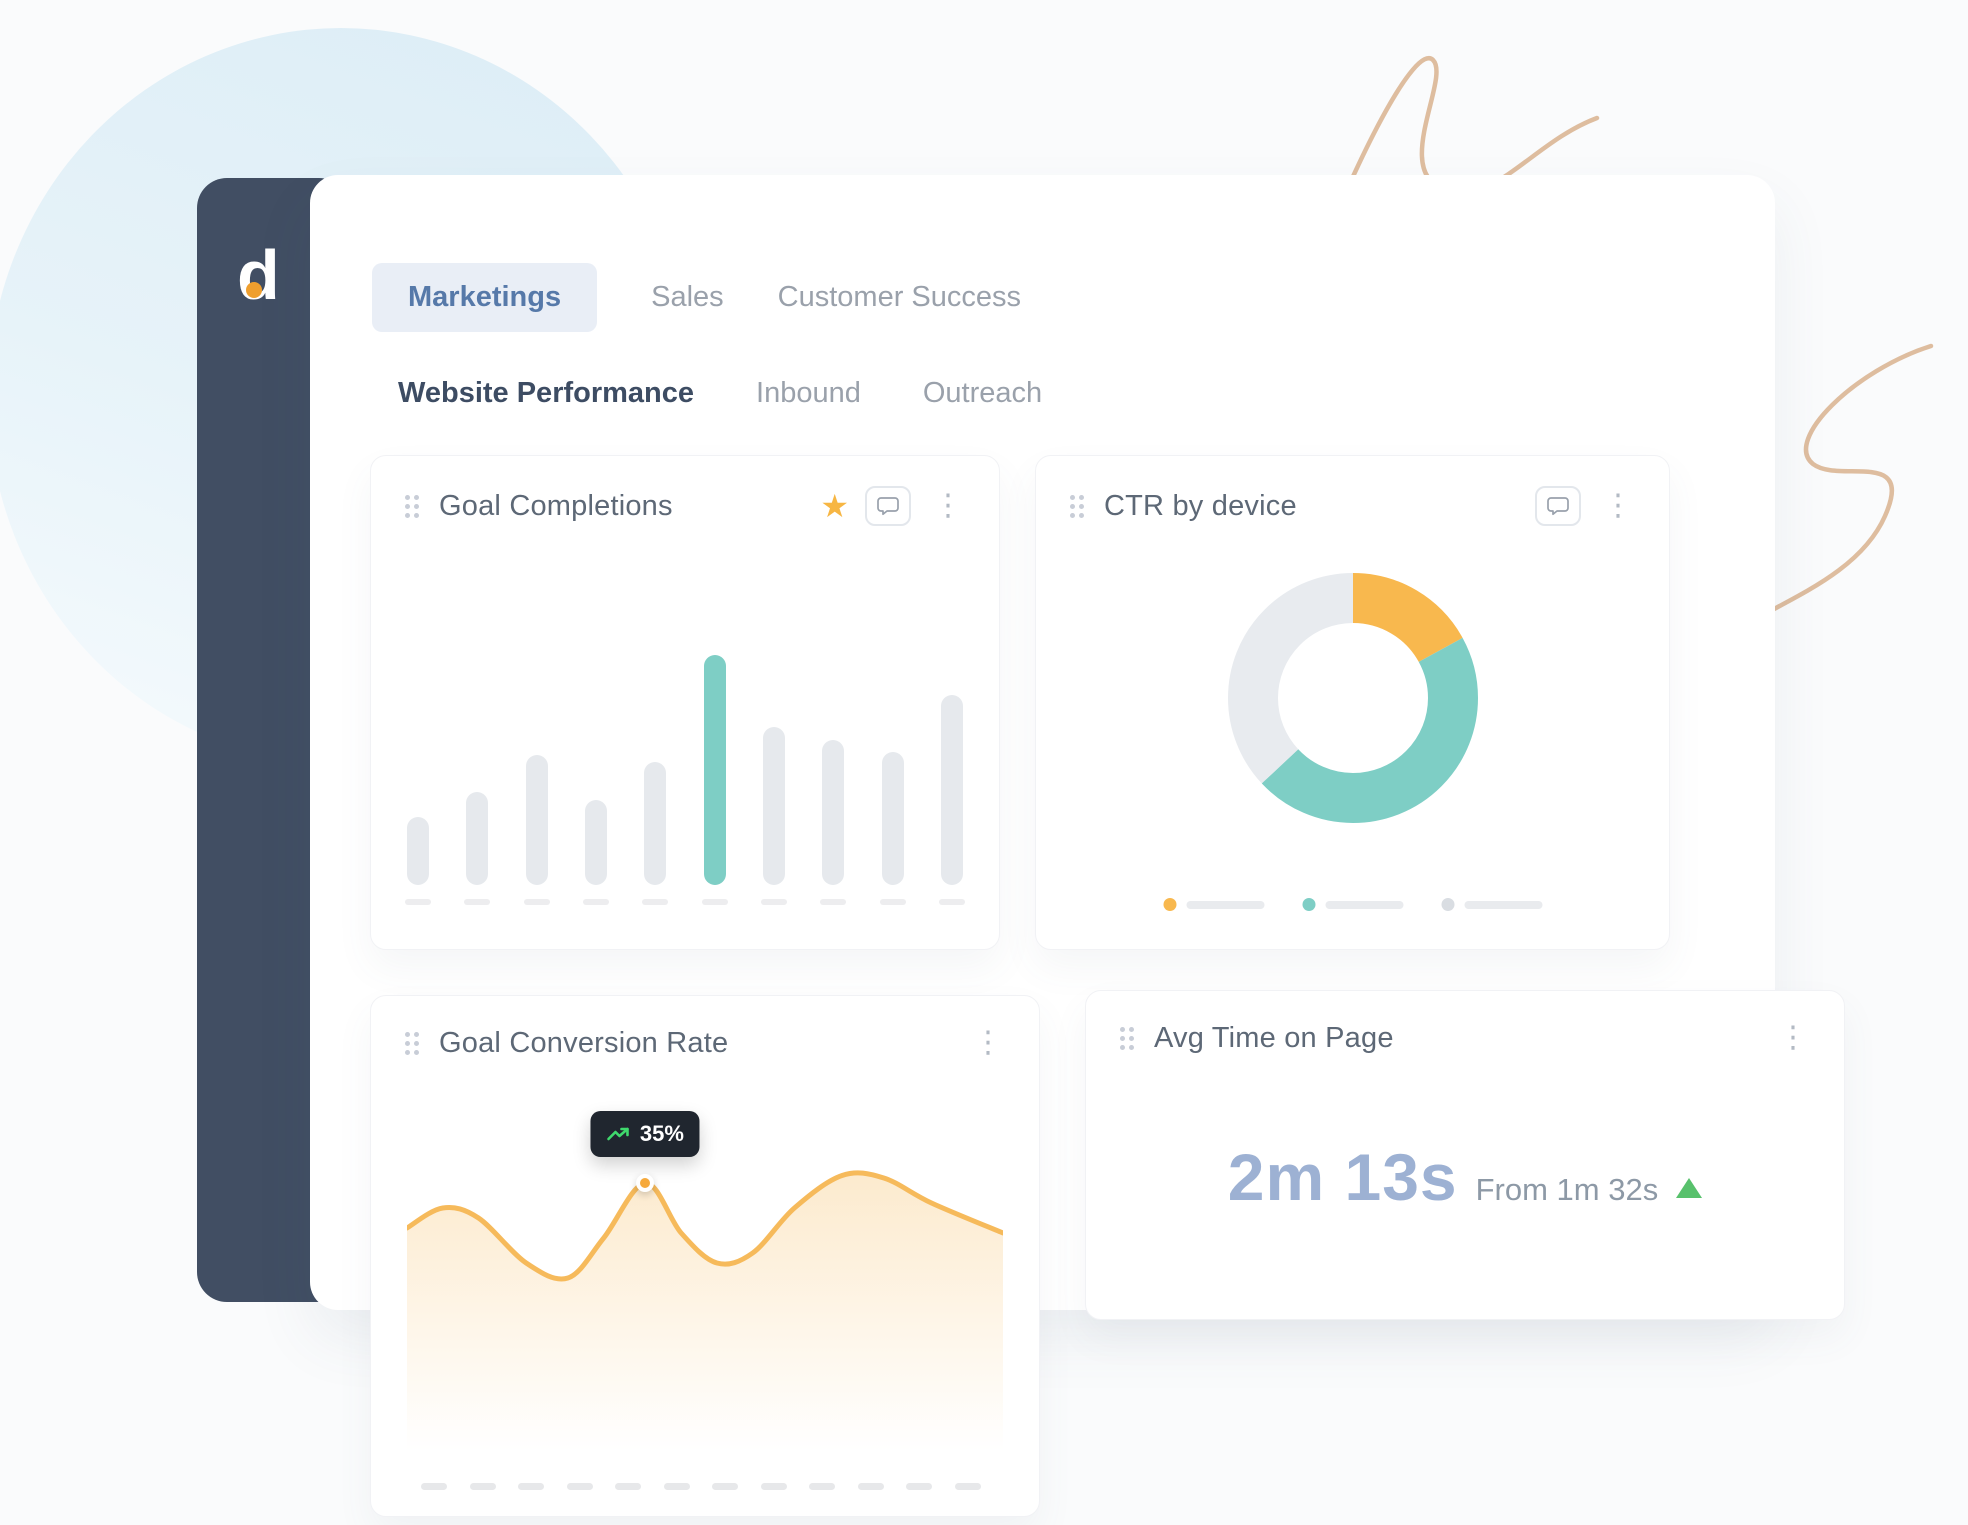 This screenshot has height=1525, width=1968. Describe the element at coordinates (899, 297) in the screenshot. I see `tab-customer-success: Customer Success` at that location.